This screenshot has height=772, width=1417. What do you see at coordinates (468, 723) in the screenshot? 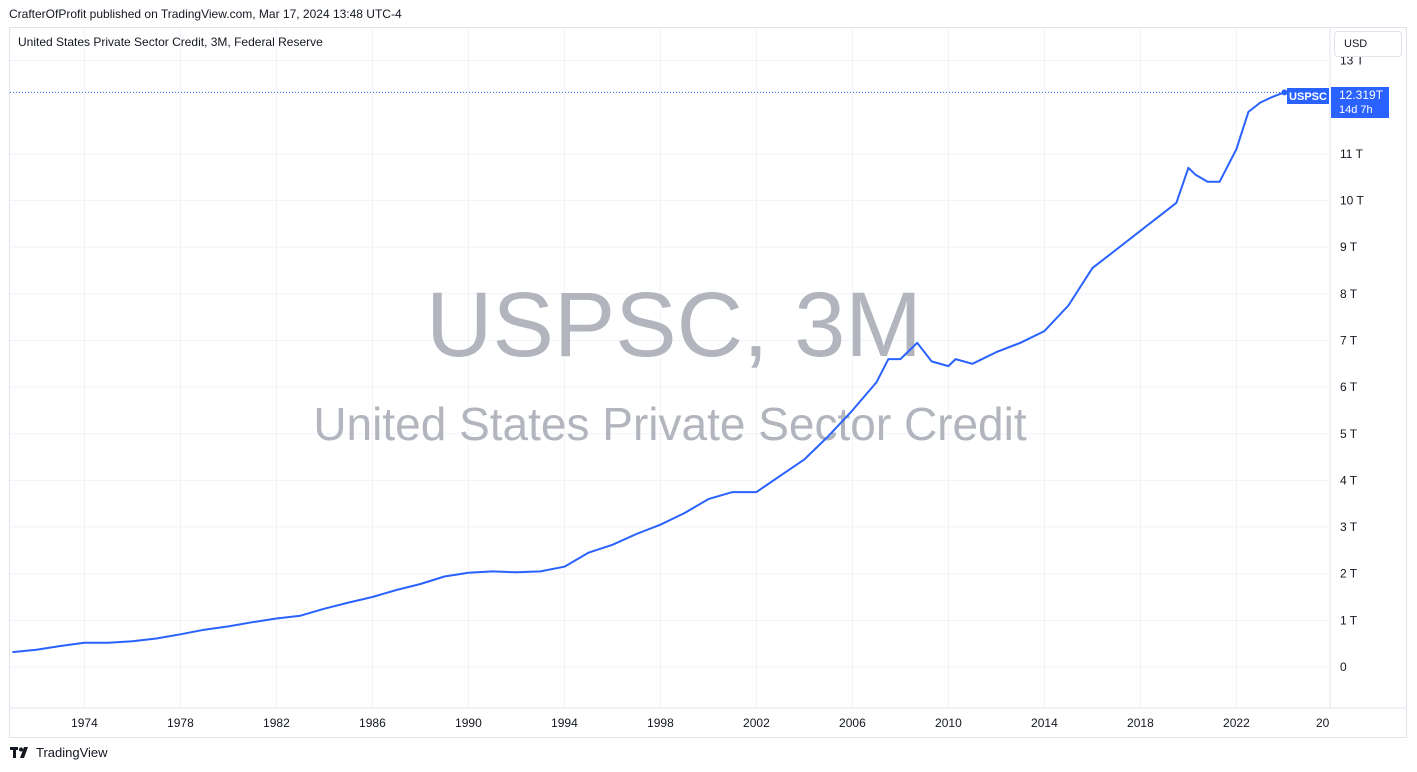
I see `x-tick-label: 1990` at bounding box center [468, 723].